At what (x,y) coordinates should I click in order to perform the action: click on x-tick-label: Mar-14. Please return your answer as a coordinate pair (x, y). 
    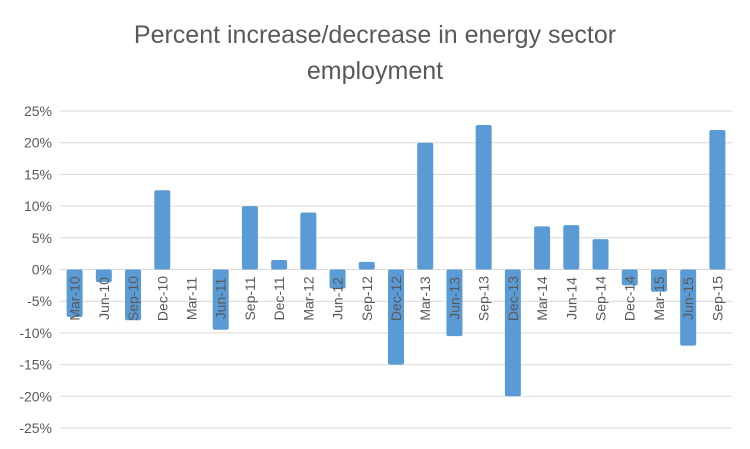
    Looking at the image, I should click on (542, 298).